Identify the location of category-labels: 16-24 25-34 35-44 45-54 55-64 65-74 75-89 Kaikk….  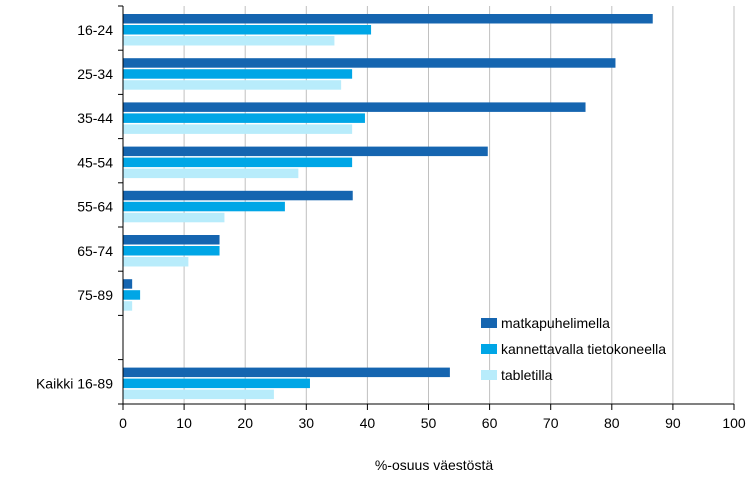
(74, 207).